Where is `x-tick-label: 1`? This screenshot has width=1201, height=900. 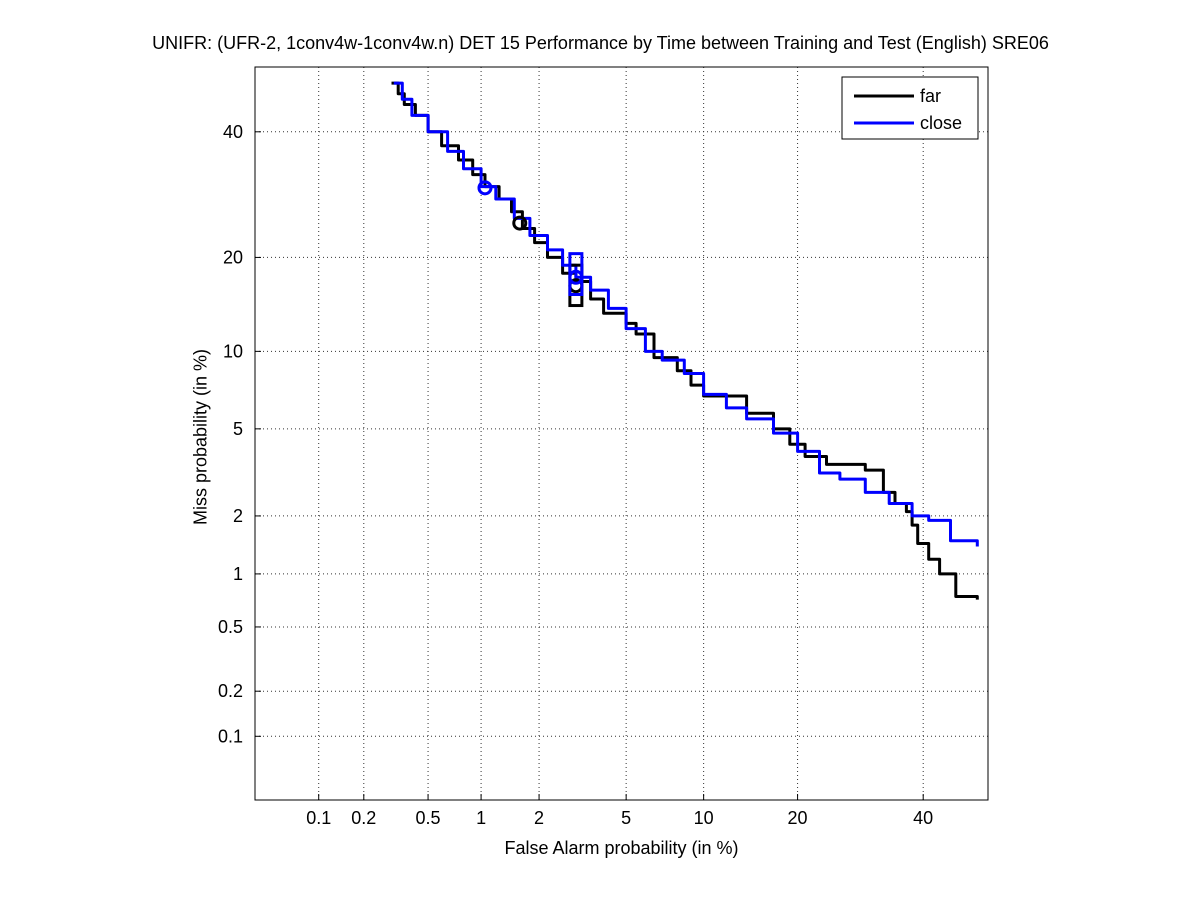
x-tick-label: 1 is located at coordinates (481, 818).